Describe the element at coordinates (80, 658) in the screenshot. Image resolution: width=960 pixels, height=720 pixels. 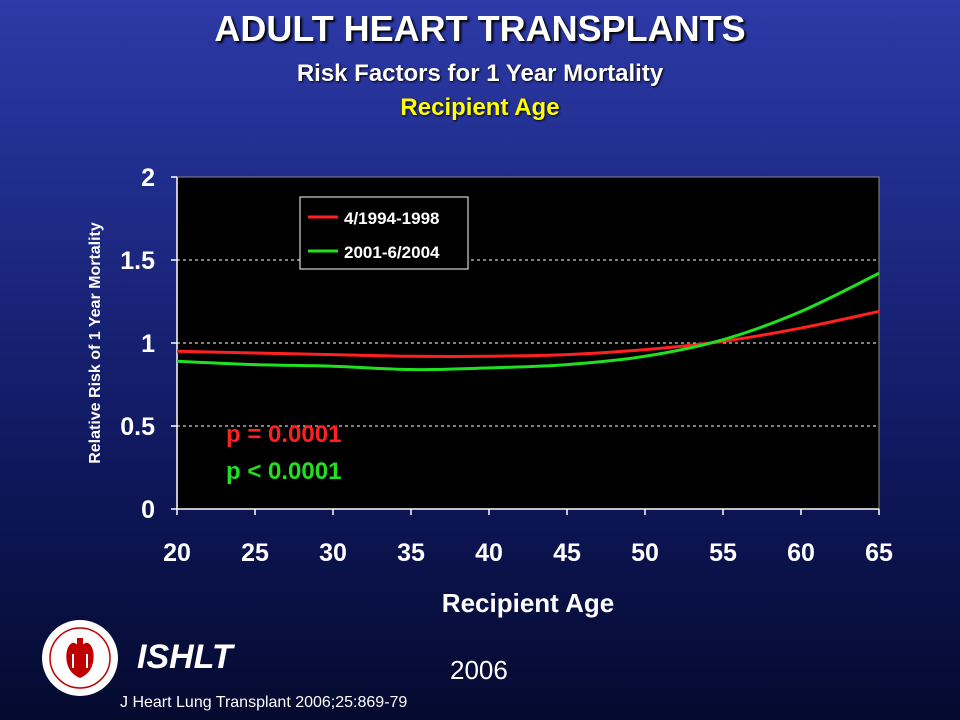
I see `ishlt-logo-icon` at that location.